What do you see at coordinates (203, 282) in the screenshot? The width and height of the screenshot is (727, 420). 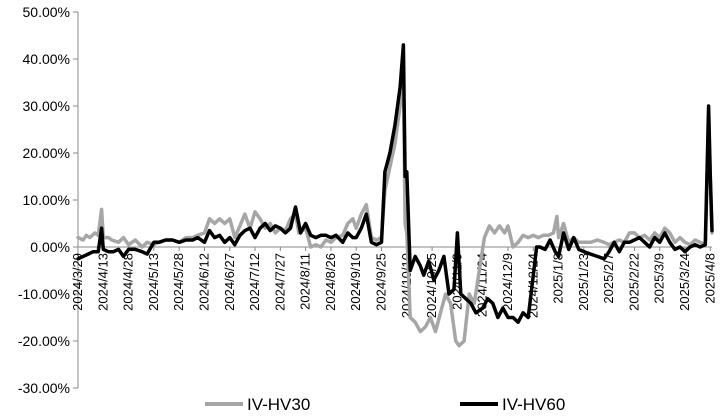 I see `x-tick-label: 2024/6/12` at bounding box center [203, 282].